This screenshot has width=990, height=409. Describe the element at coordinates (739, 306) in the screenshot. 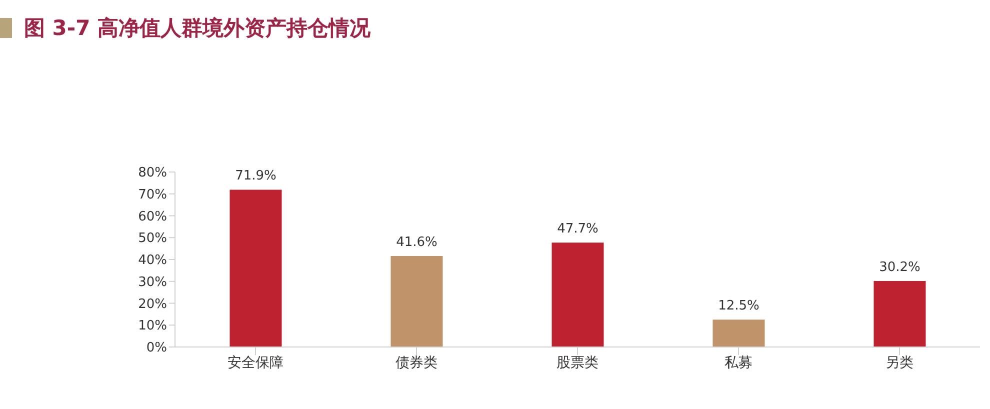

I see `data-label: 12.5%` at that location.